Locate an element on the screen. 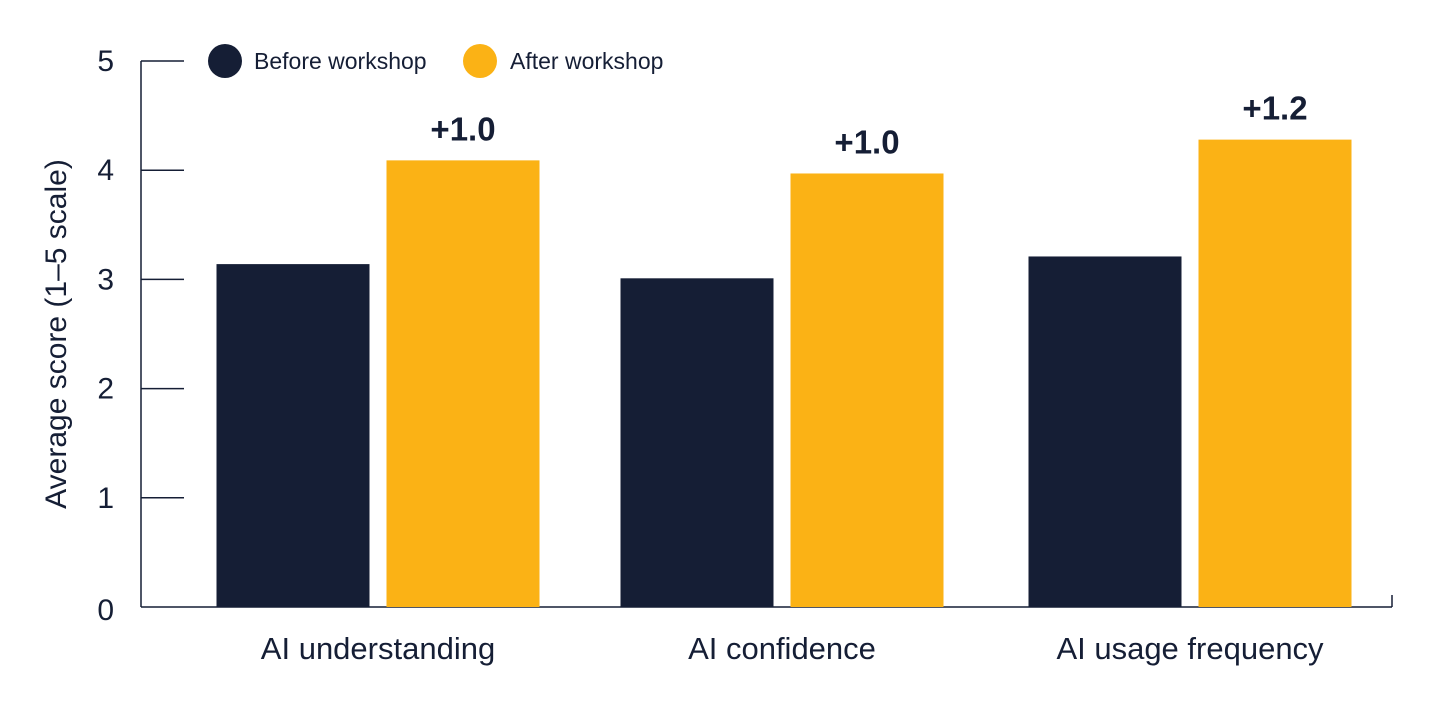 This screenshot has width=1439, height=706. x-tick-label: AI understanding is located at coordinates (378, 648).